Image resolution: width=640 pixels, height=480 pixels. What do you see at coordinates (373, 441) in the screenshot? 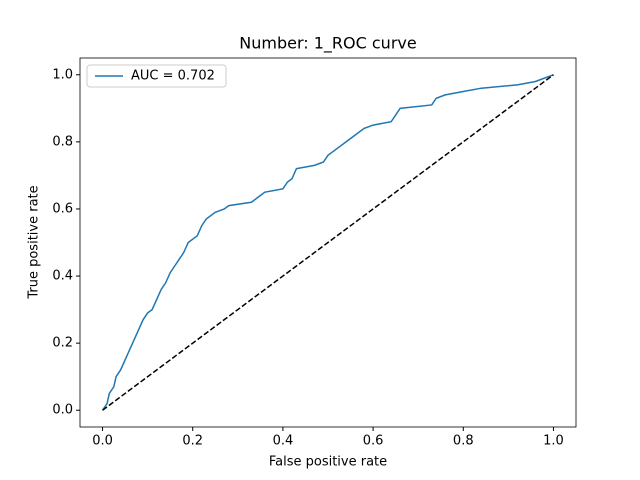
I see `x-tick-label: 0.6` at bounding box center [373, 441].